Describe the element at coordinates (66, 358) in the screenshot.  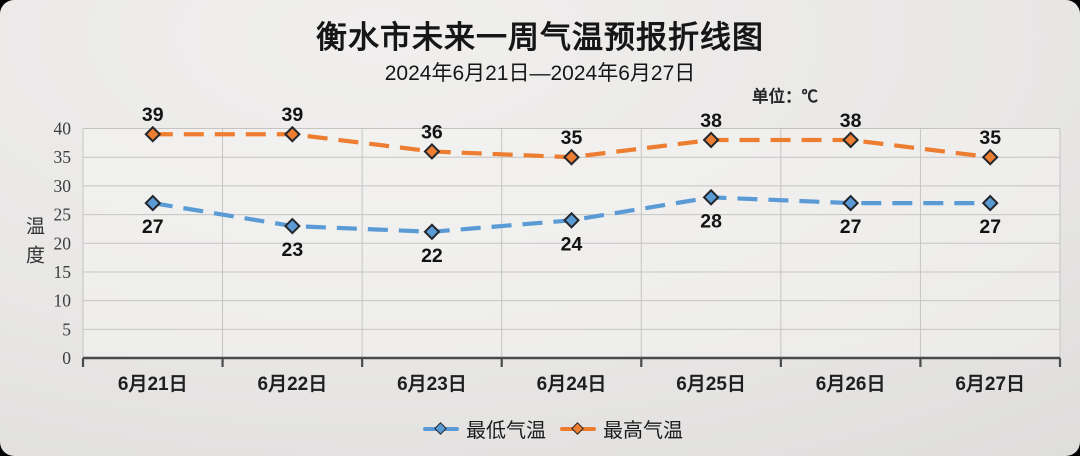
I see `y-tick-label: 0` at that location.